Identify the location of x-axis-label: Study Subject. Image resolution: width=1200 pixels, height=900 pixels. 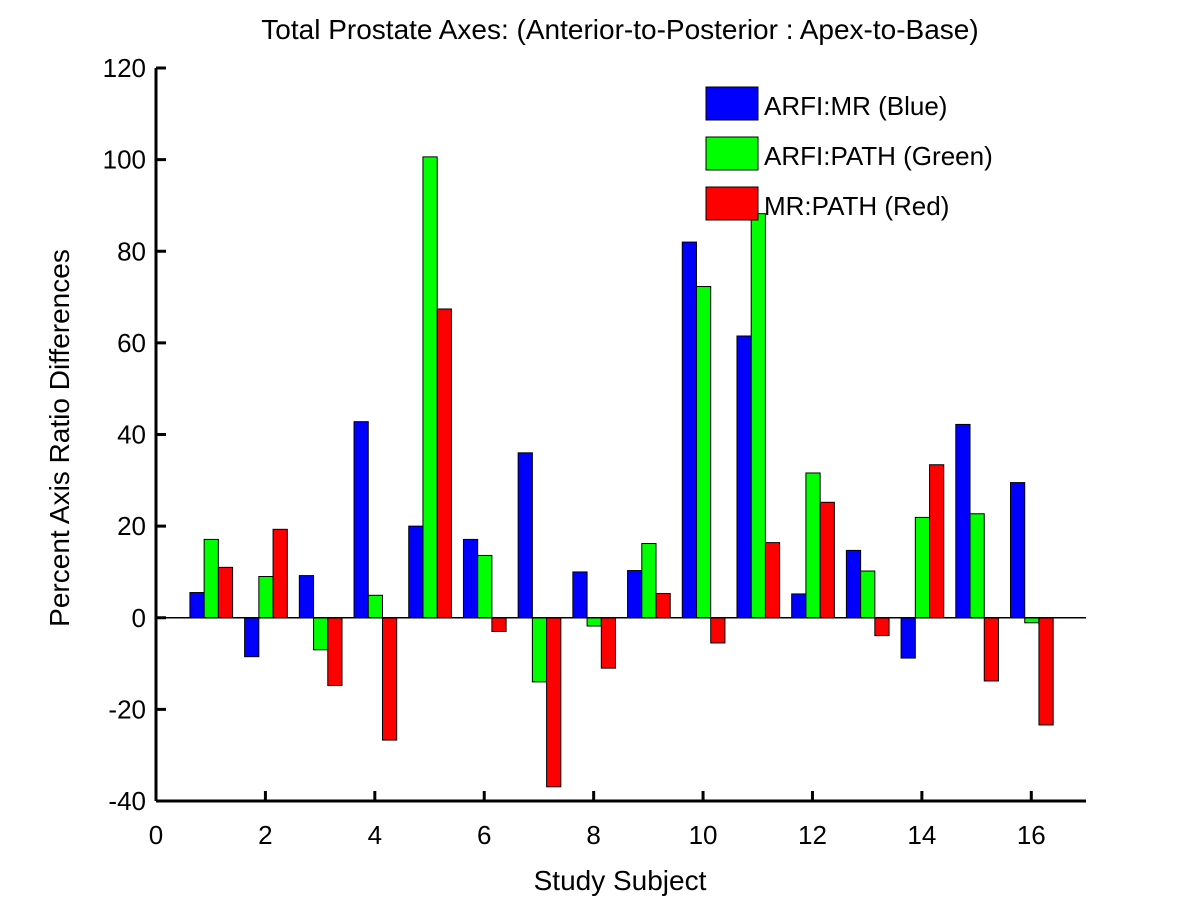
(620, 880).